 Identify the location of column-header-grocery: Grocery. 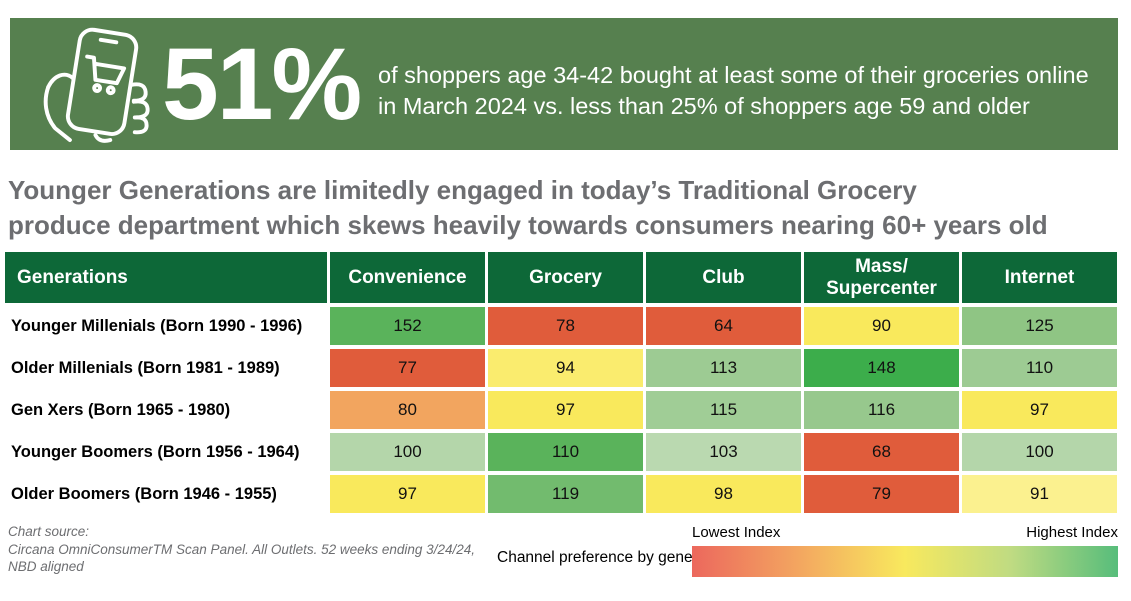
(565, 277).